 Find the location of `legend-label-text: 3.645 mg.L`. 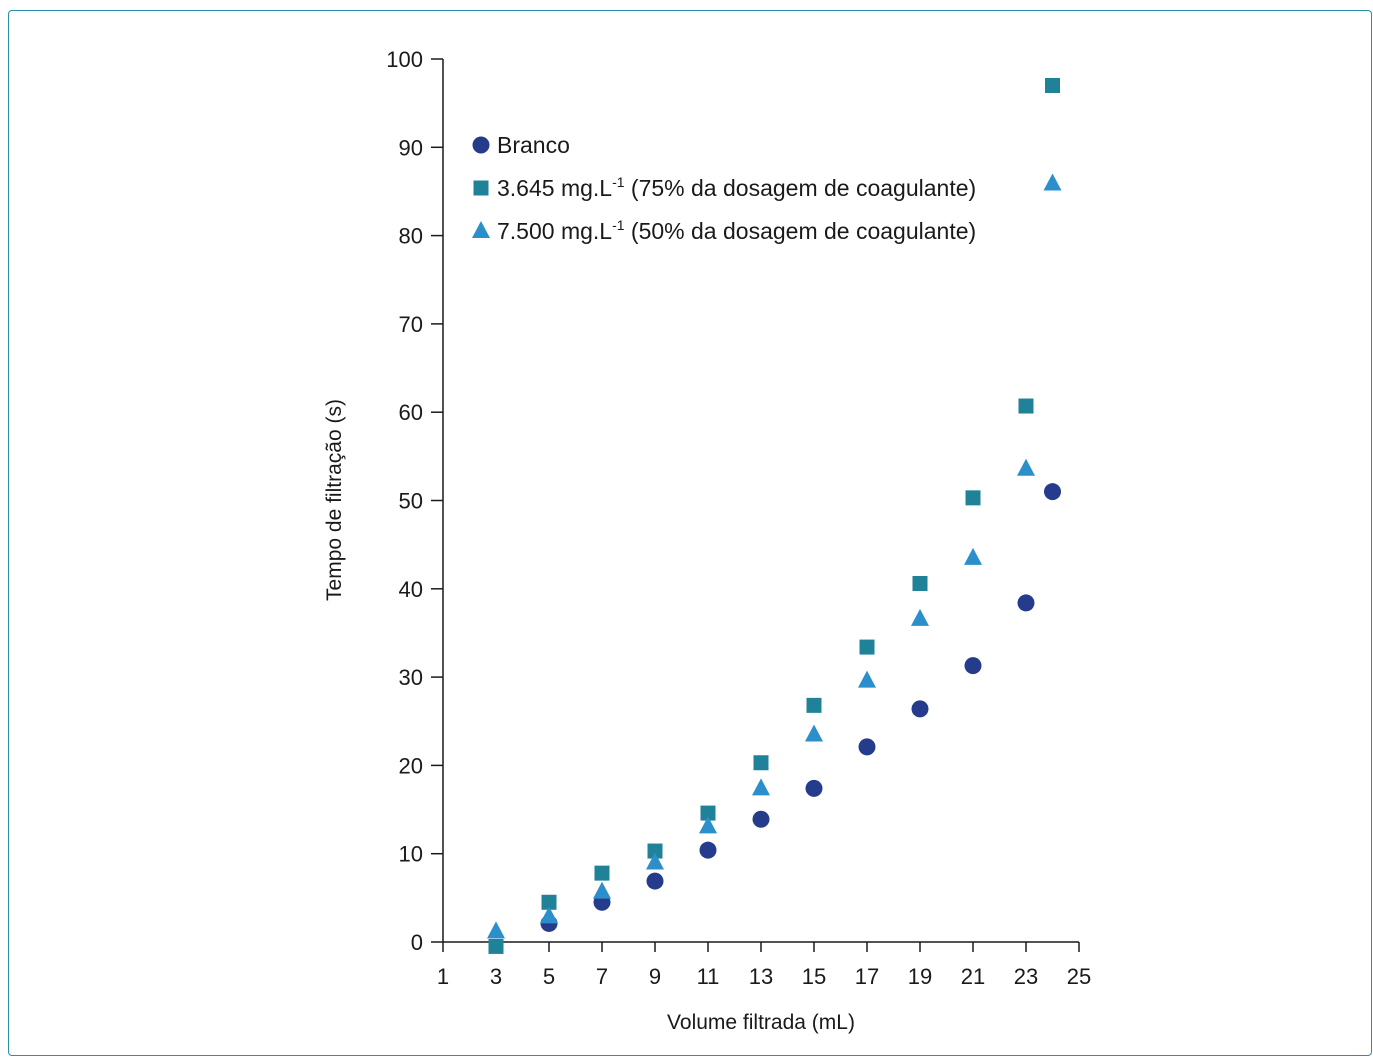

legend-label-text: 3.645 mg.L is located at coordinates (554, 188).